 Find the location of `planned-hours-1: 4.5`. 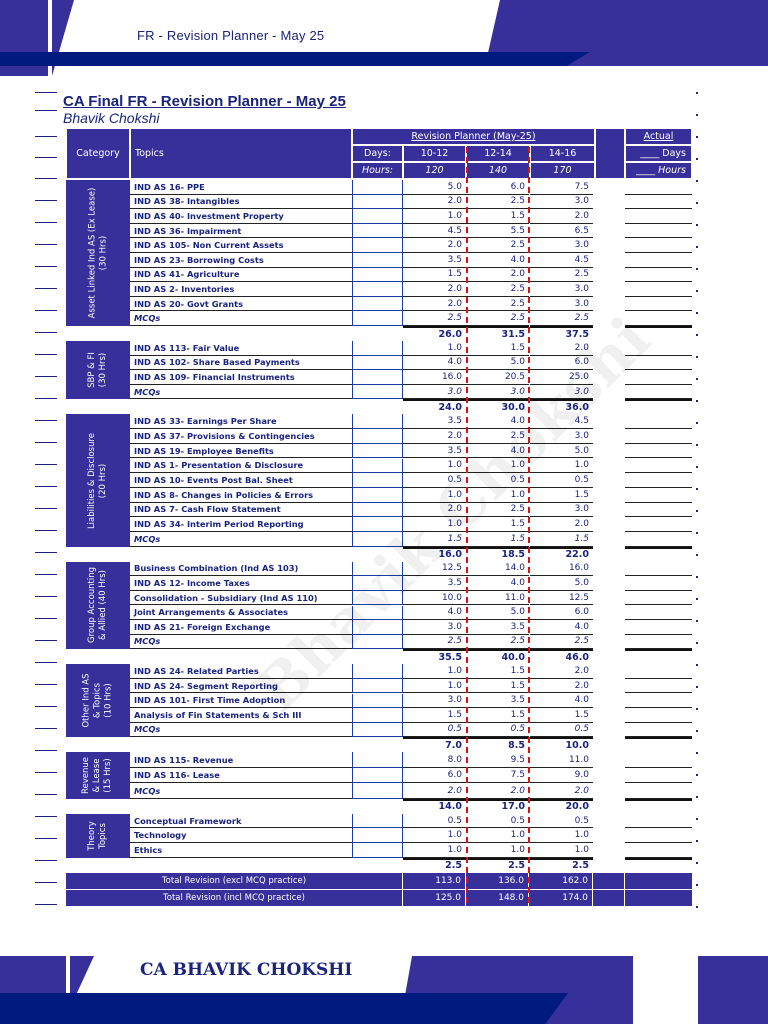

planned-hours-1: 4.5 is located at coordinates (434, 231).